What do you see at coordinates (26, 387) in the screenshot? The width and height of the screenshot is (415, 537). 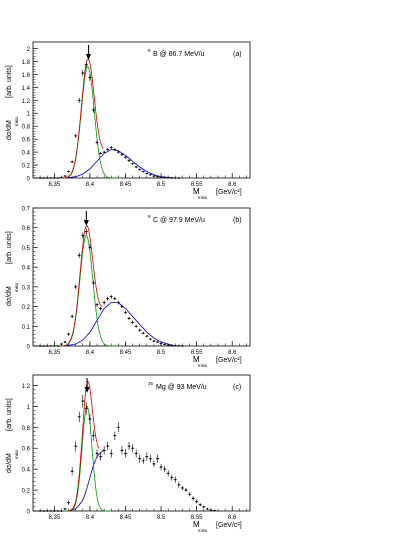 I see `y-tick-label: 1.2` at bounding box center [26, 387].